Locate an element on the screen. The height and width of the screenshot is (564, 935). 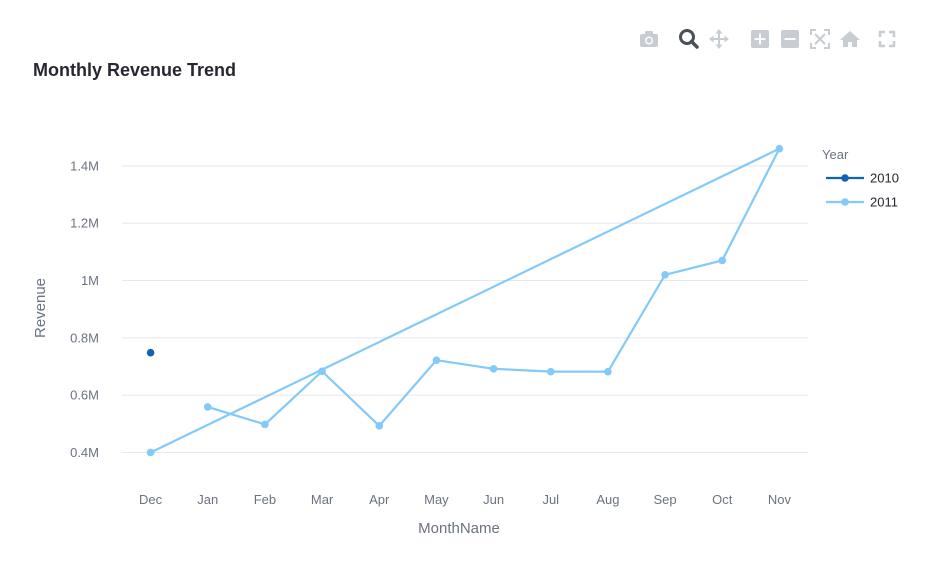
zoom-out-icon is located at coordinates (790, 39).